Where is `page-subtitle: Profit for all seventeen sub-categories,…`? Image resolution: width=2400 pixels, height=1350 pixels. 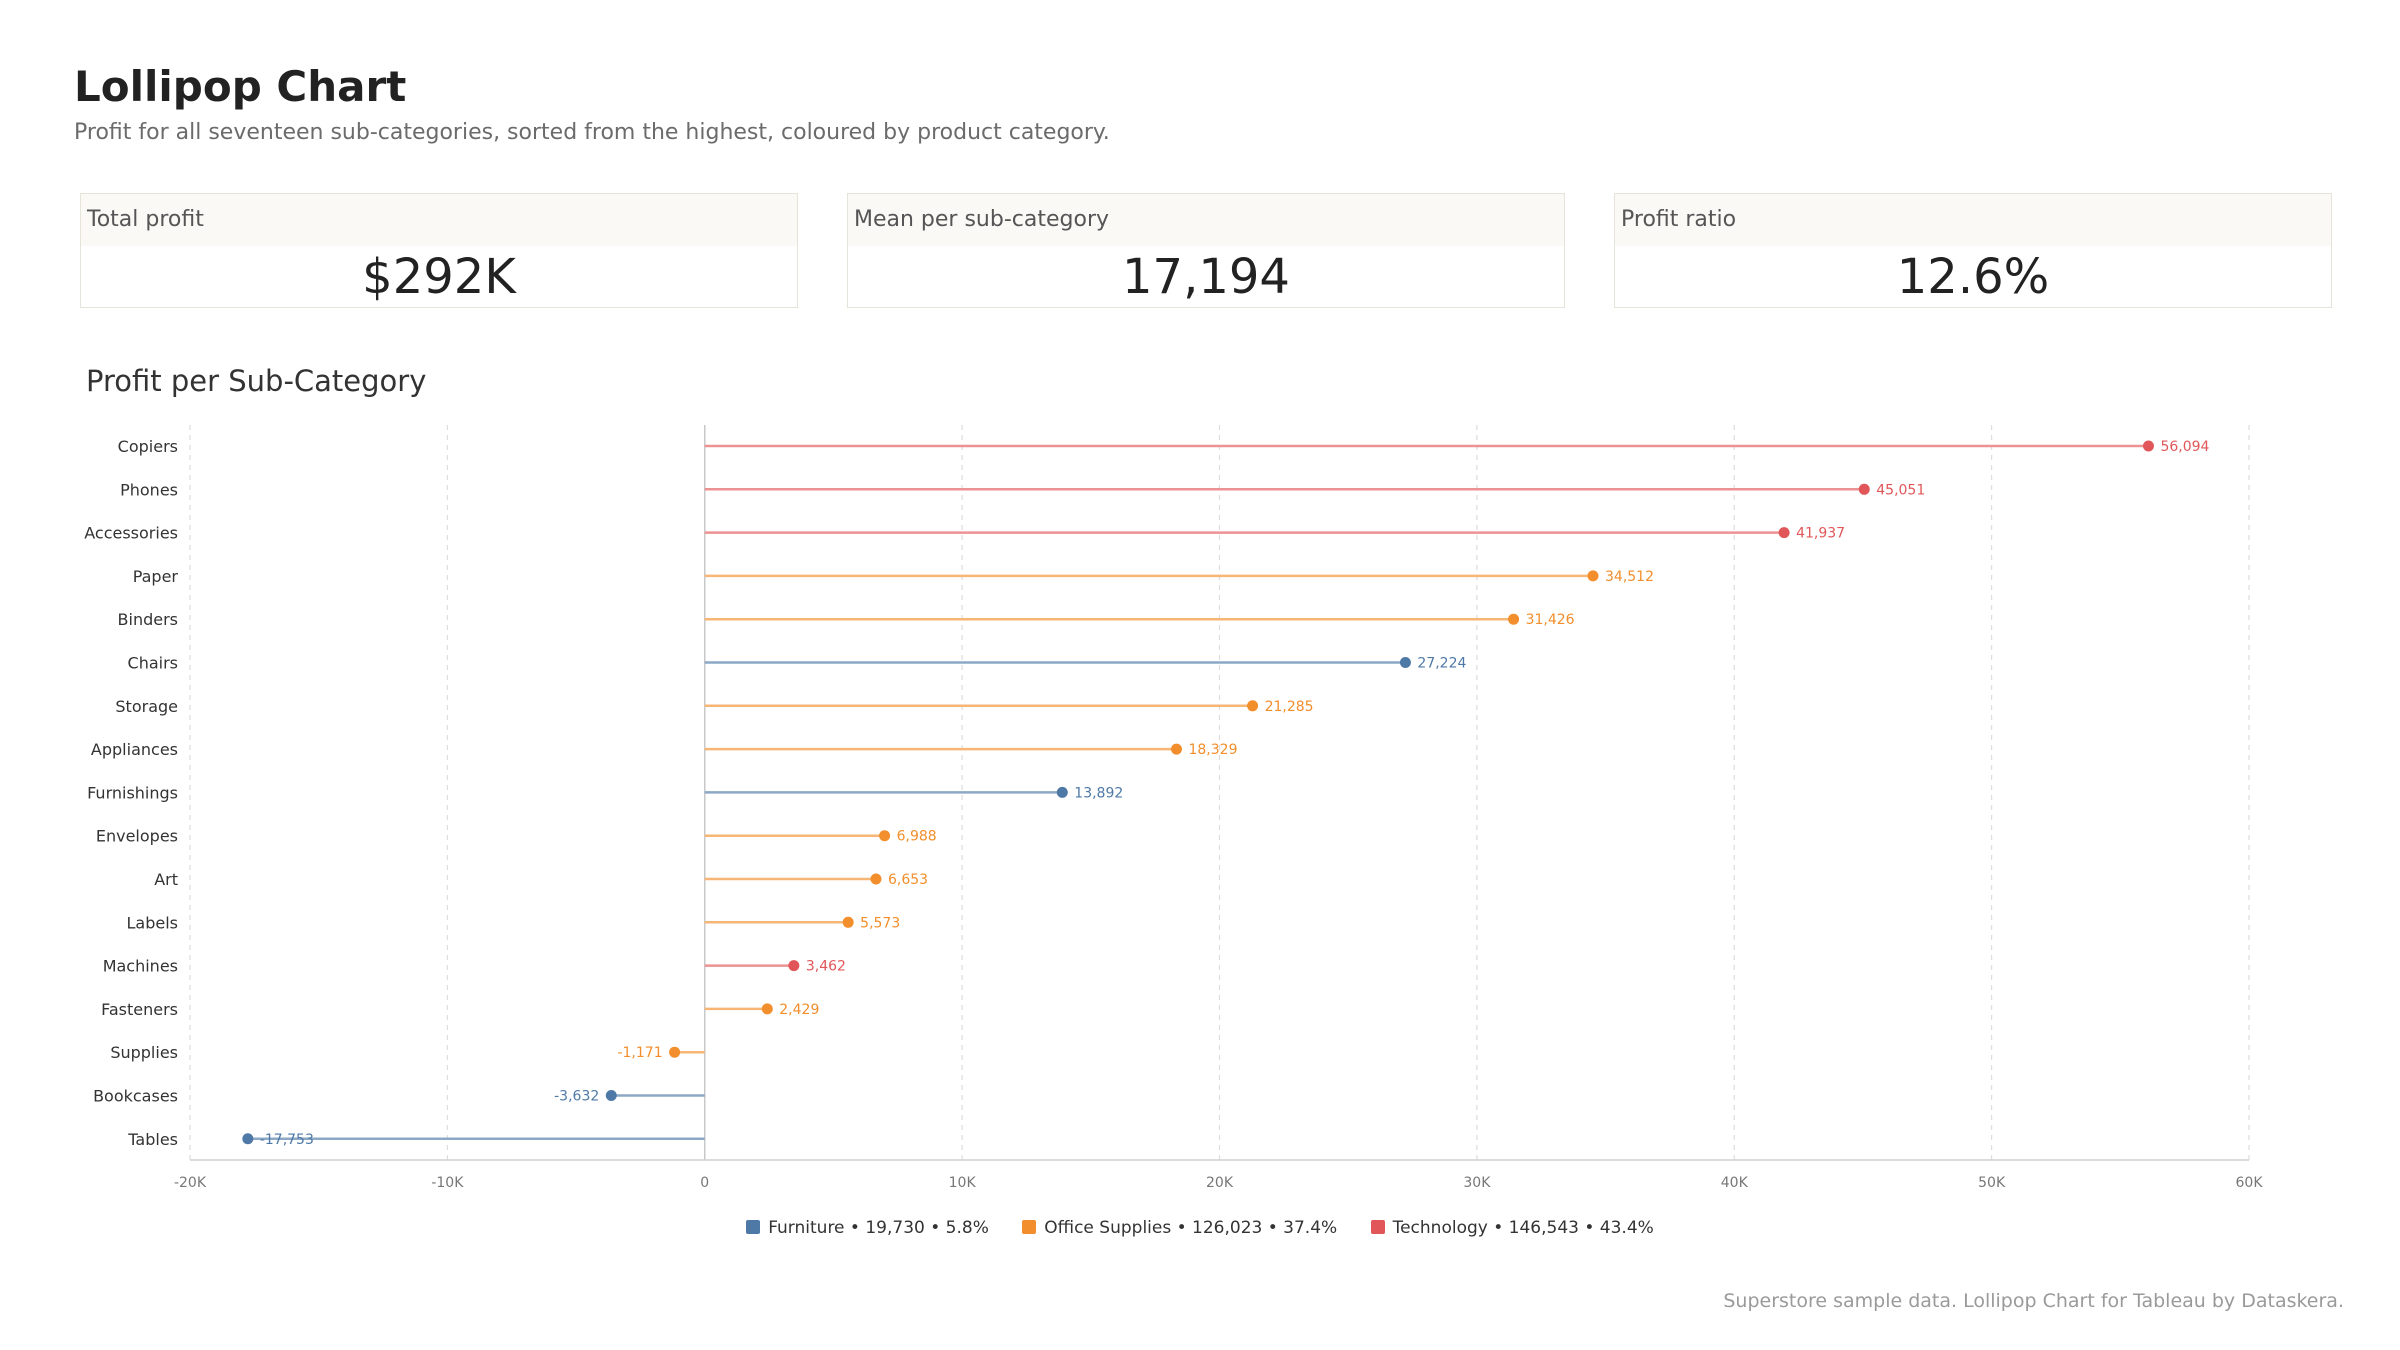 page-subtitle: Profit for all seventeen sub-categories,… is located at coordinates (592, 132).